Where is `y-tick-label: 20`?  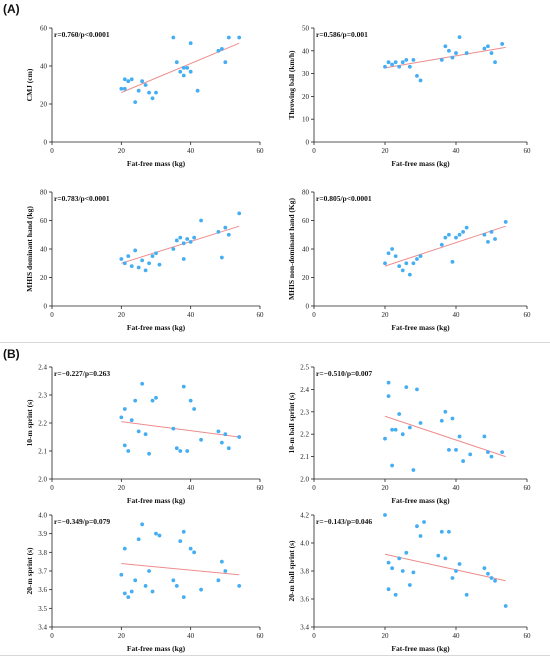 y-tick-label: 20 is located at coordinates (44, 105).